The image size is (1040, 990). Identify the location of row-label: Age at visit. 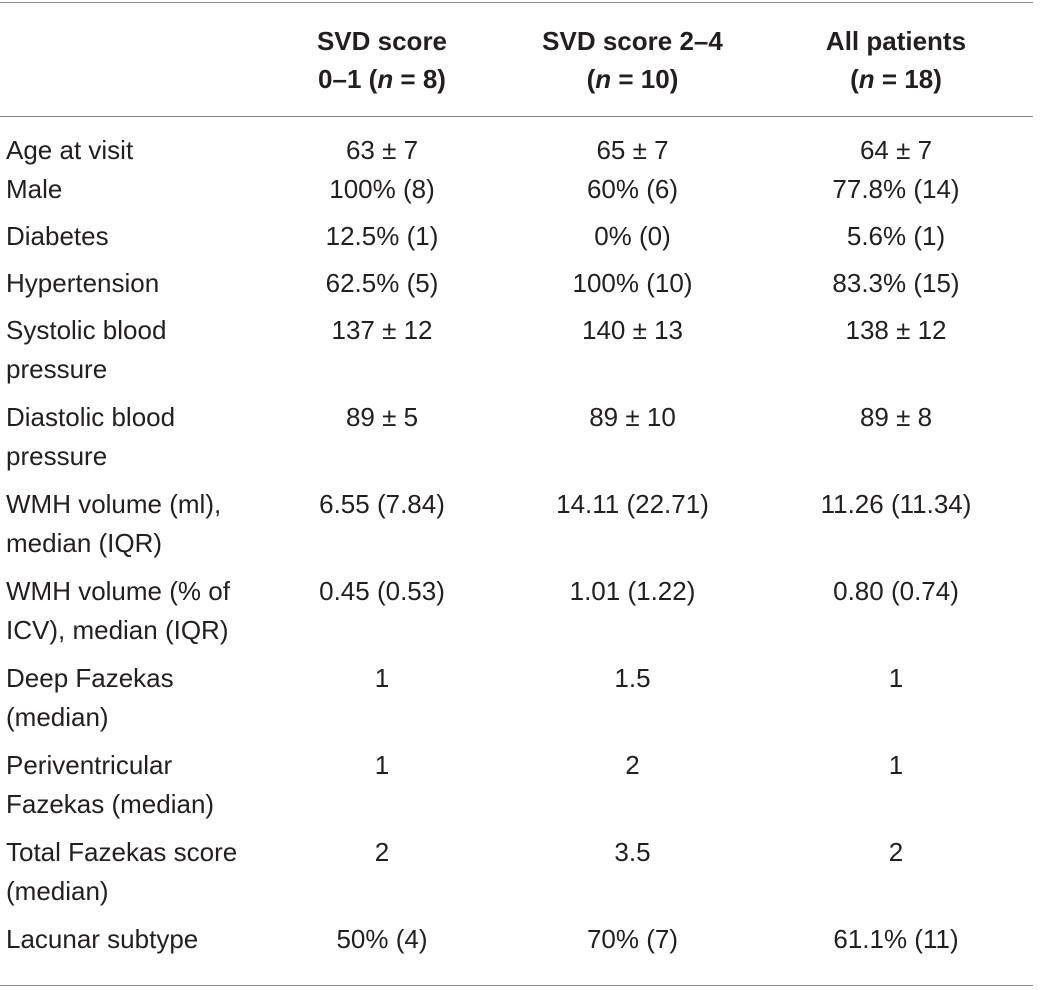
(70, 150).